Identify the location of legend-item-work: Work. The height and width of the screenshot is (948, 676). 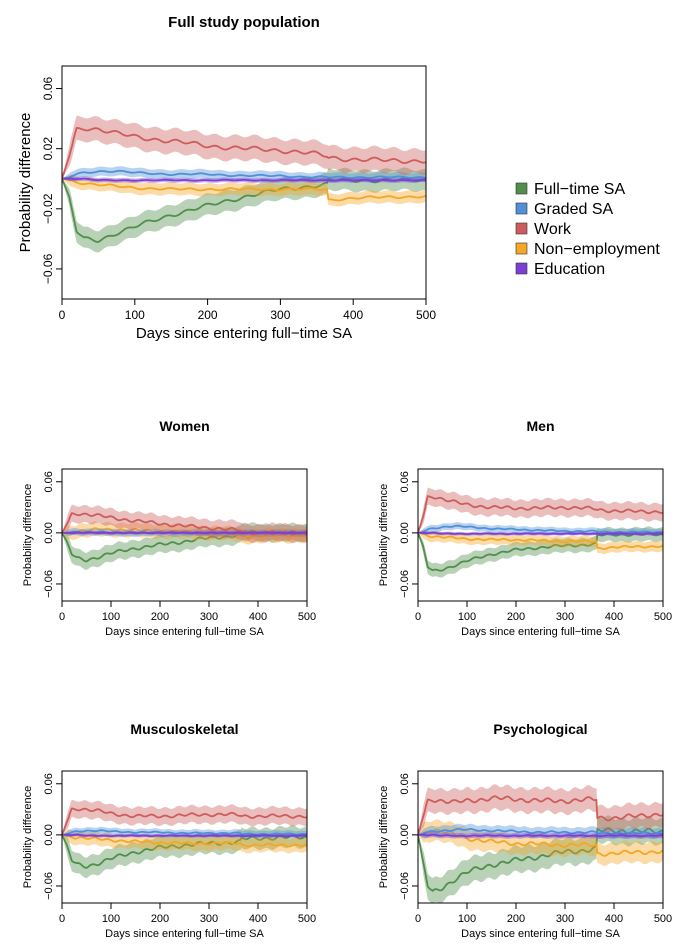
(543, 229).